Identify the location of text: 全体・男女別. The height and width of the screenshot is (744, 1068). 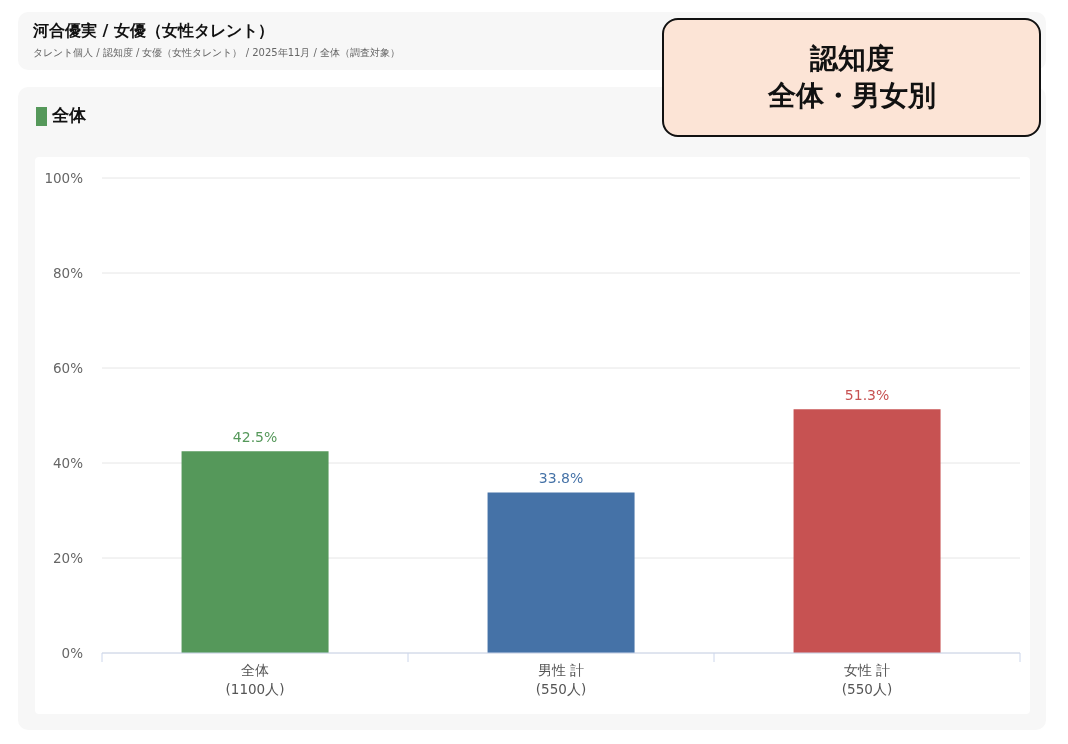
(851, 95).